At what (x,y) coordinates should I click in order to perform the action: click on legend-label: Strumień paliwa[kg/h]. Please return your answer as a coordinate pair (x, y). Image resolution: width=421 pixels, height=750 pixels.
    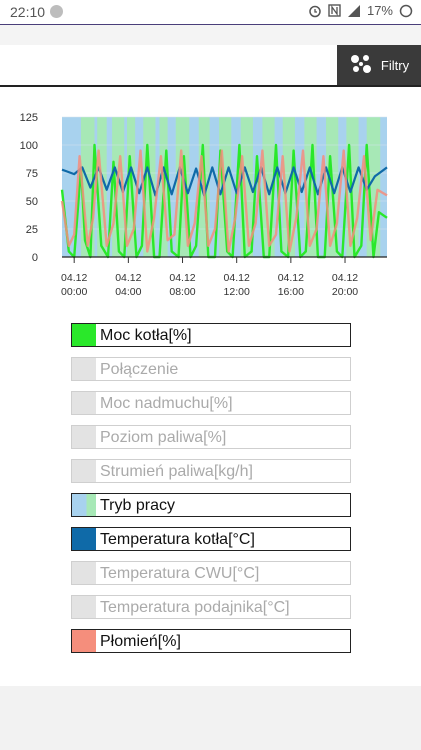
    Looking at the image, I should click on (176, 471).